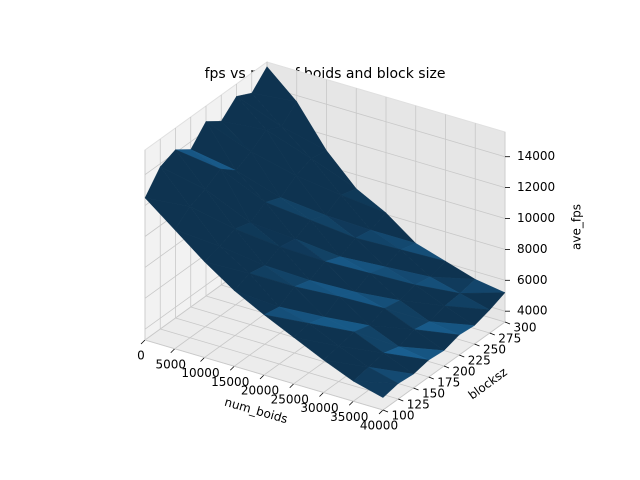 The image size is (640, 480). I want to click on x-tick-label: 25000, so click(290, 399).